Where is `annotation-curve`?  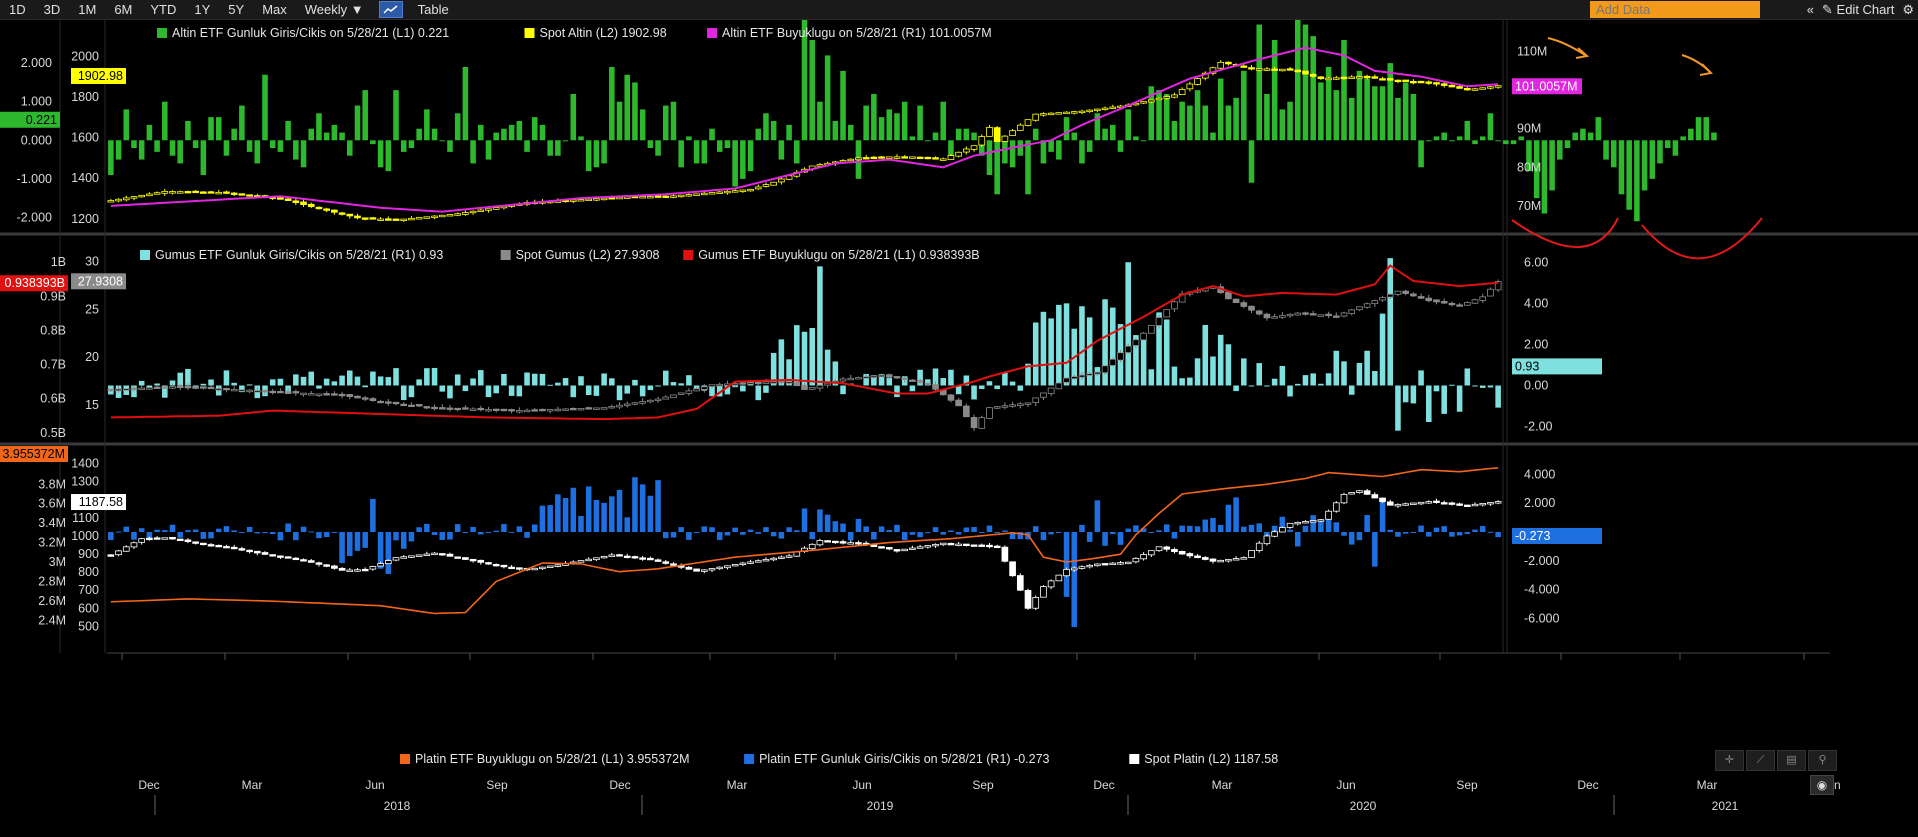 annotation-curve is located at coordinates (1565, 232).